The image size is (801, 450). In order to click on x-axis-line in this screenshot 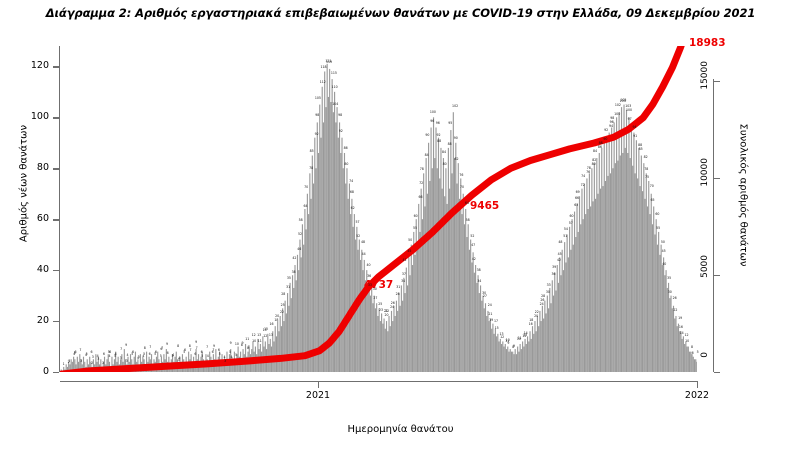, I will do `click(379, 382)`.